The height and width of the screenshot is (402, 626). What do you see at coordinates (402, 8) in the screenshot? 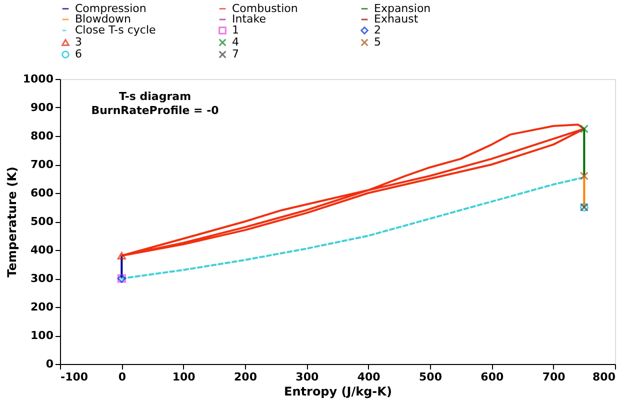
I see `legend-label: Expansion` at bounding box center [402, 8].